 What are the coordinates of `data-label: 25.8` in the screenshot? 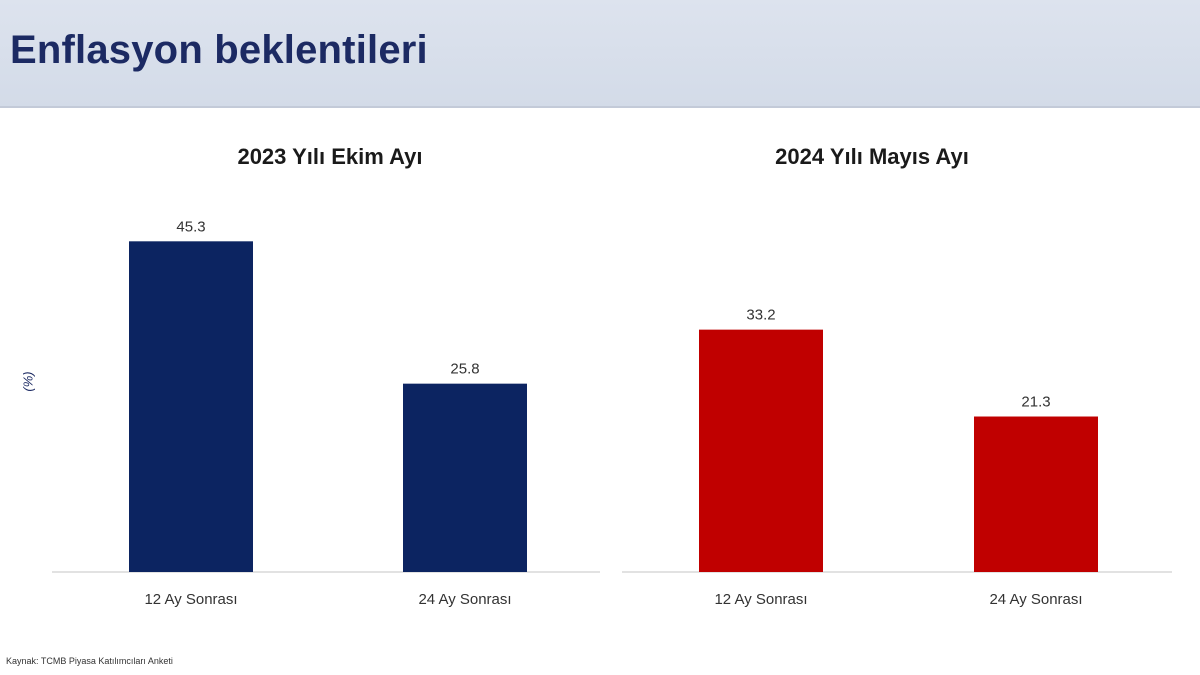 It's located at (464, 369).